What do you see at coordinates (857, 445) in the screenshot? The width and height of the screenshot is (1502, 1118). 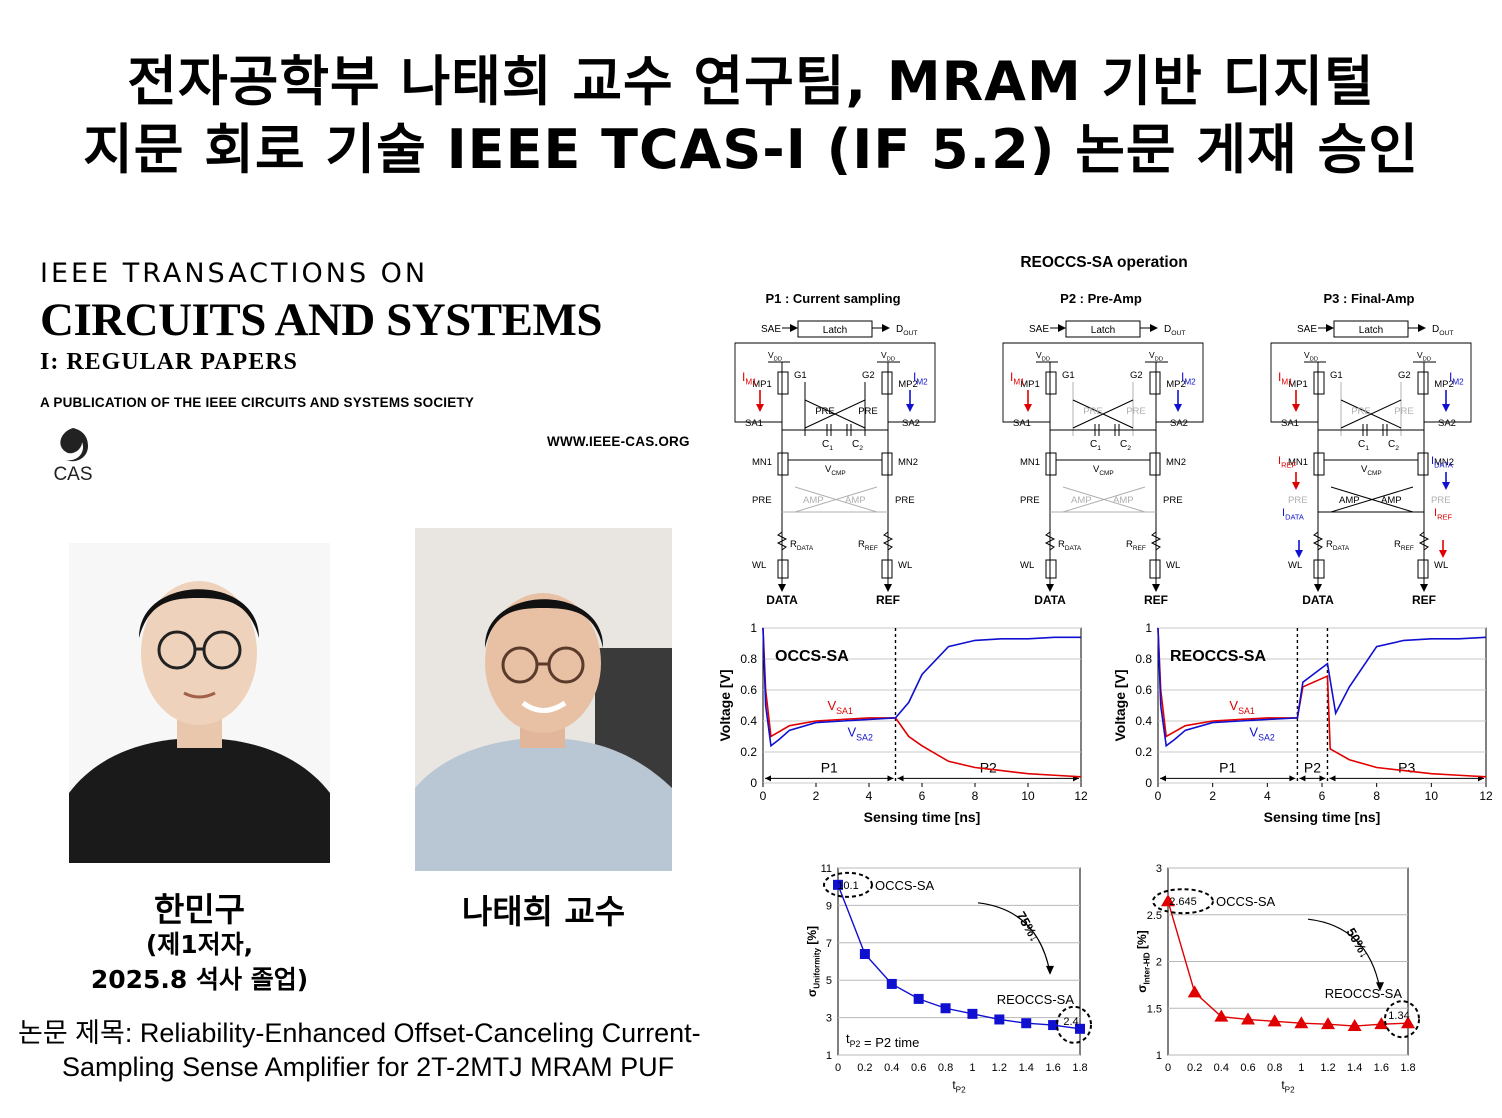 I see `c2-label: C2` at bounding box center [857, 445].